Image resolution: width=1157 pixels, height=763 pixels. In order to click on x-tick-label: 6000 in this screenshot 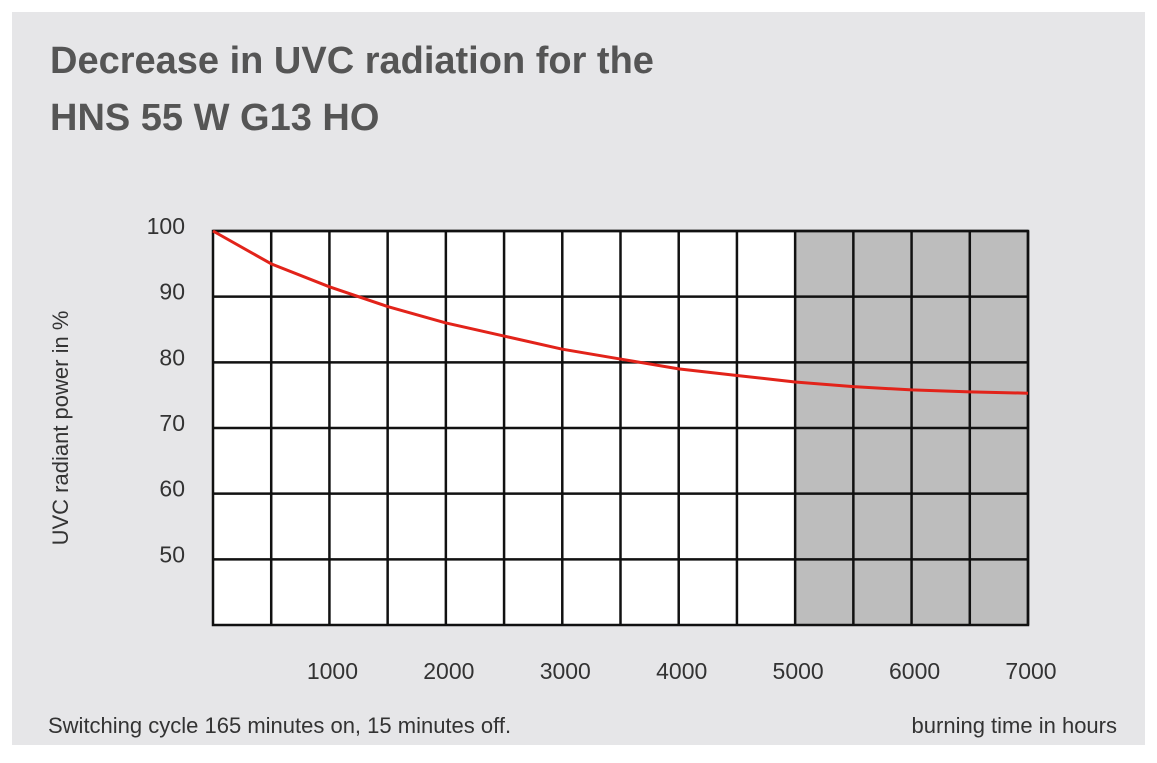, I will do `click(914, 671)`.